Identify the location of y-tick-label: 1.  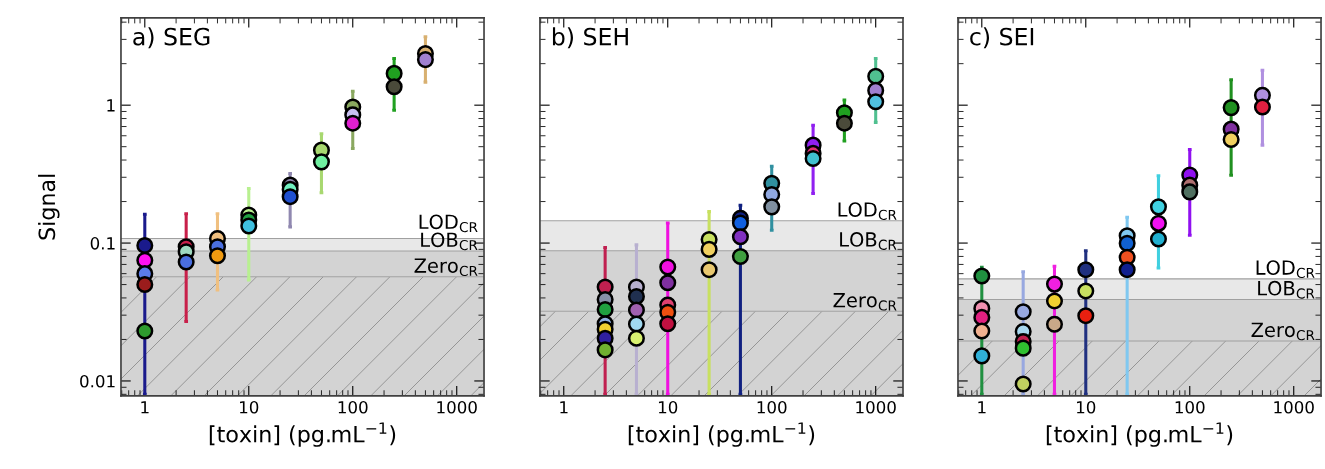
(111, 105).